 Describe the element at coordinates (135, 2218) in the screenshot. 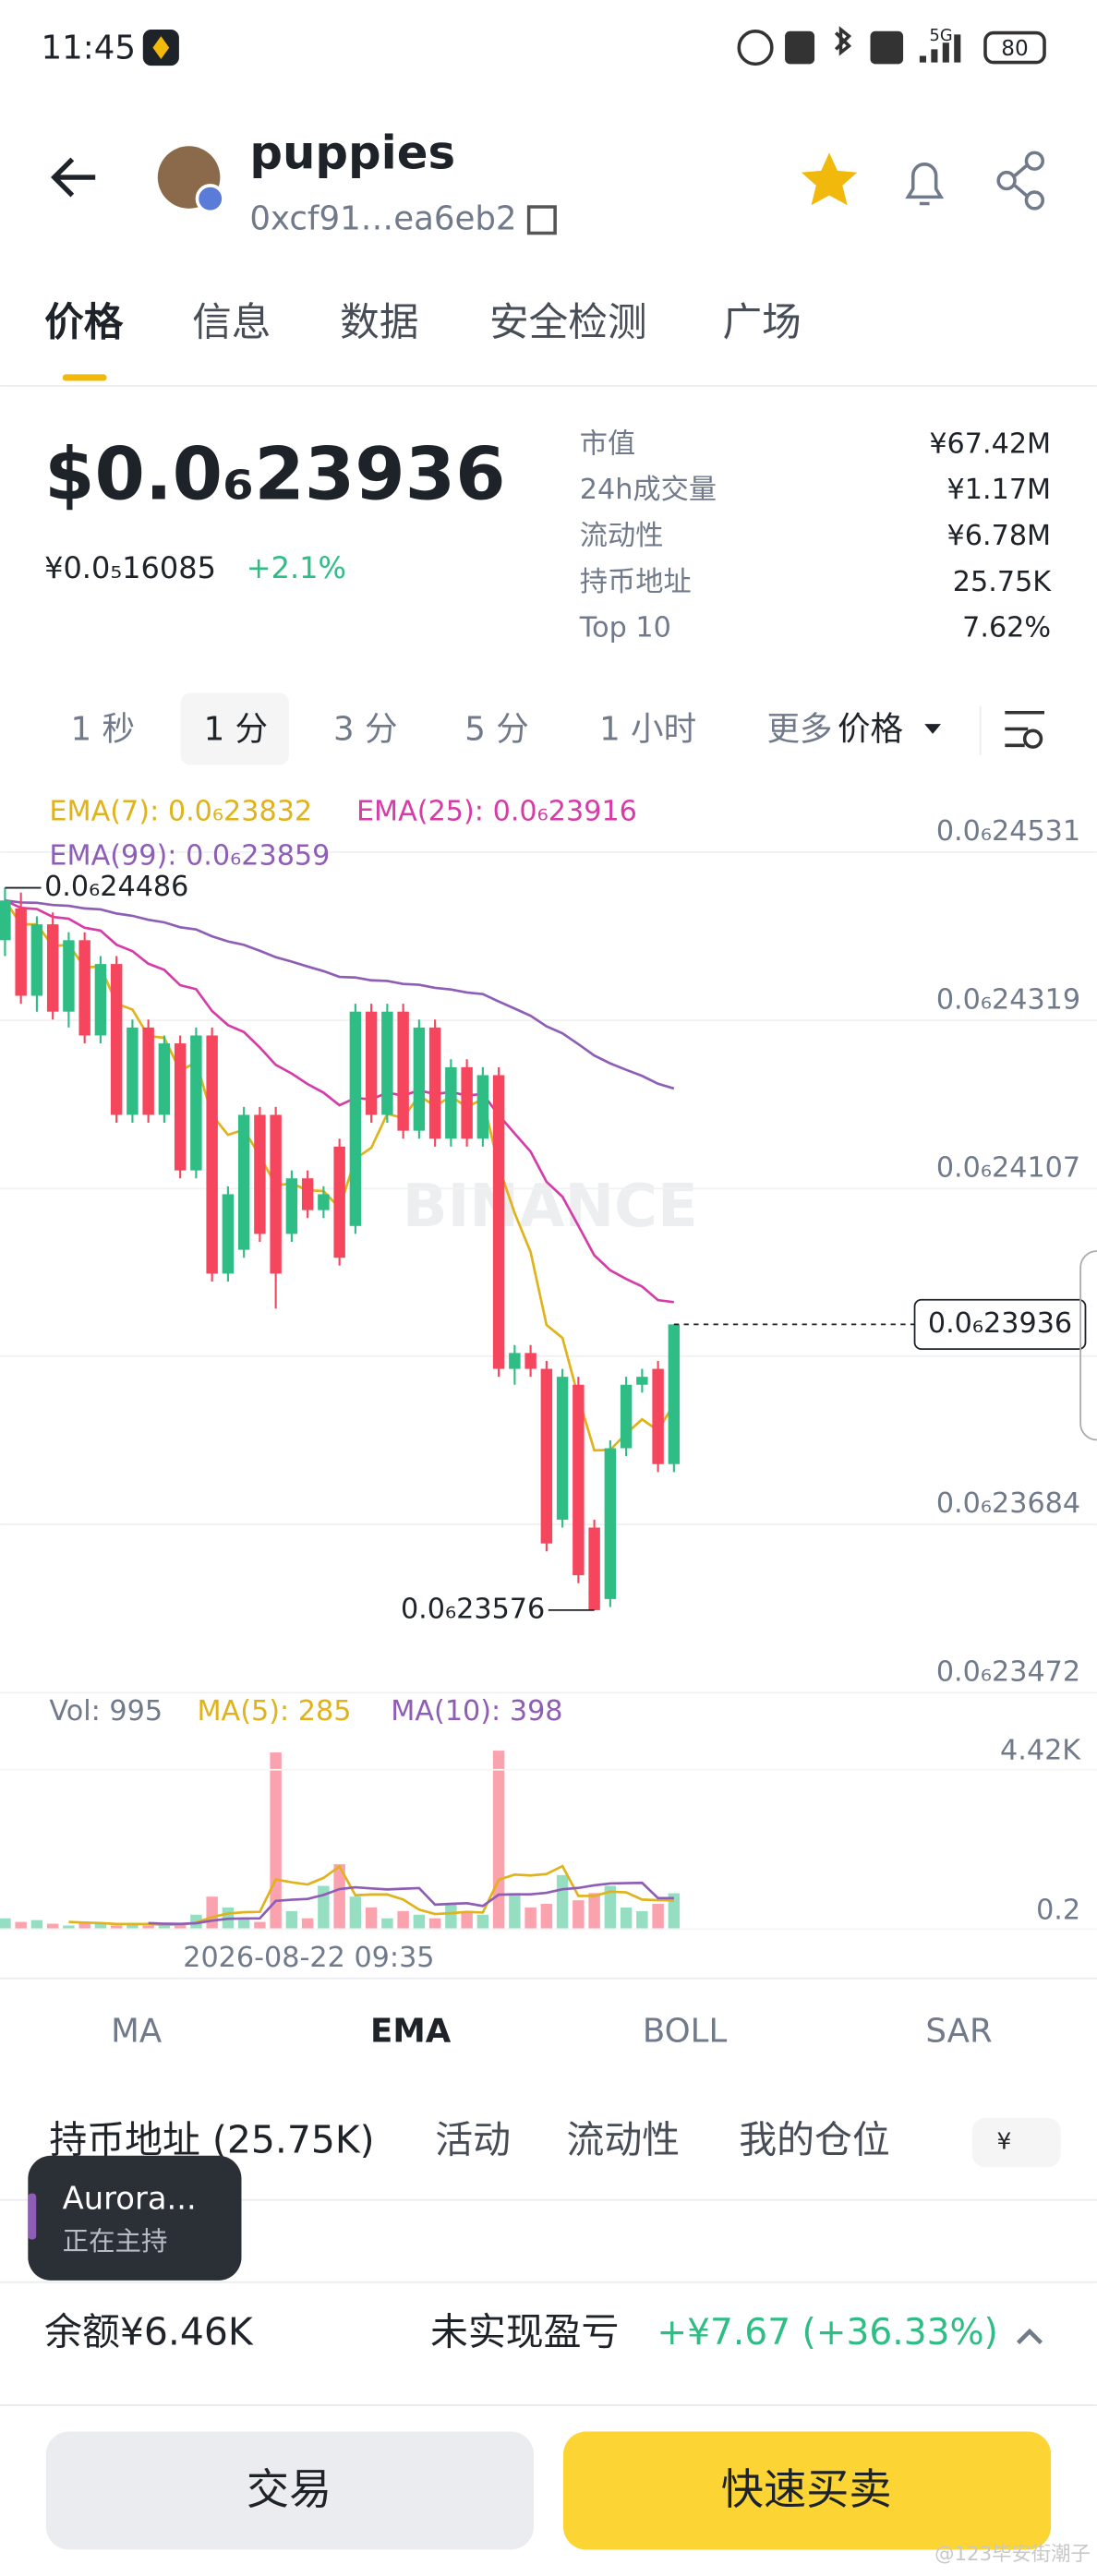

I see `live-overlay` at that location.